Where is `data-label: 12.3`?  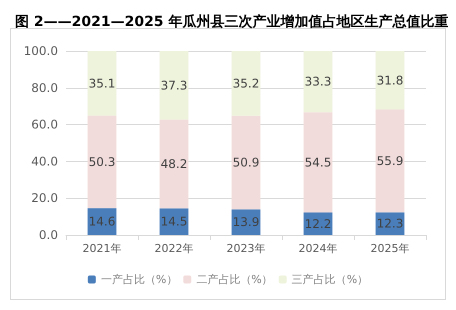 data-label: 12.3 is located at coordinates (390, 223).